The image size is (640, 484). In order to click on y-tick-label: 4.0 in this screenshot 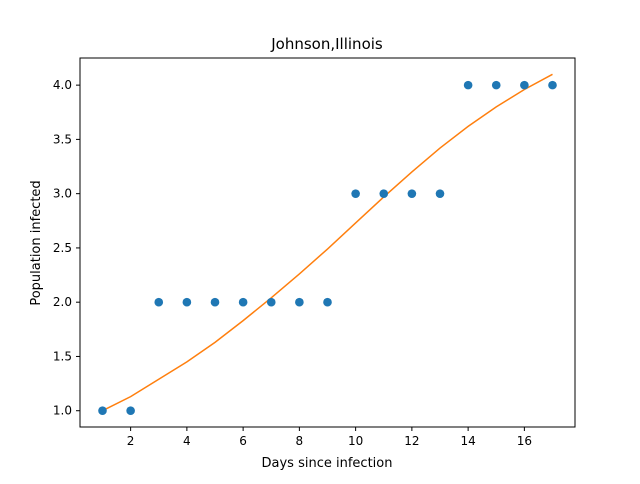, I will do `click(62, 85)`.